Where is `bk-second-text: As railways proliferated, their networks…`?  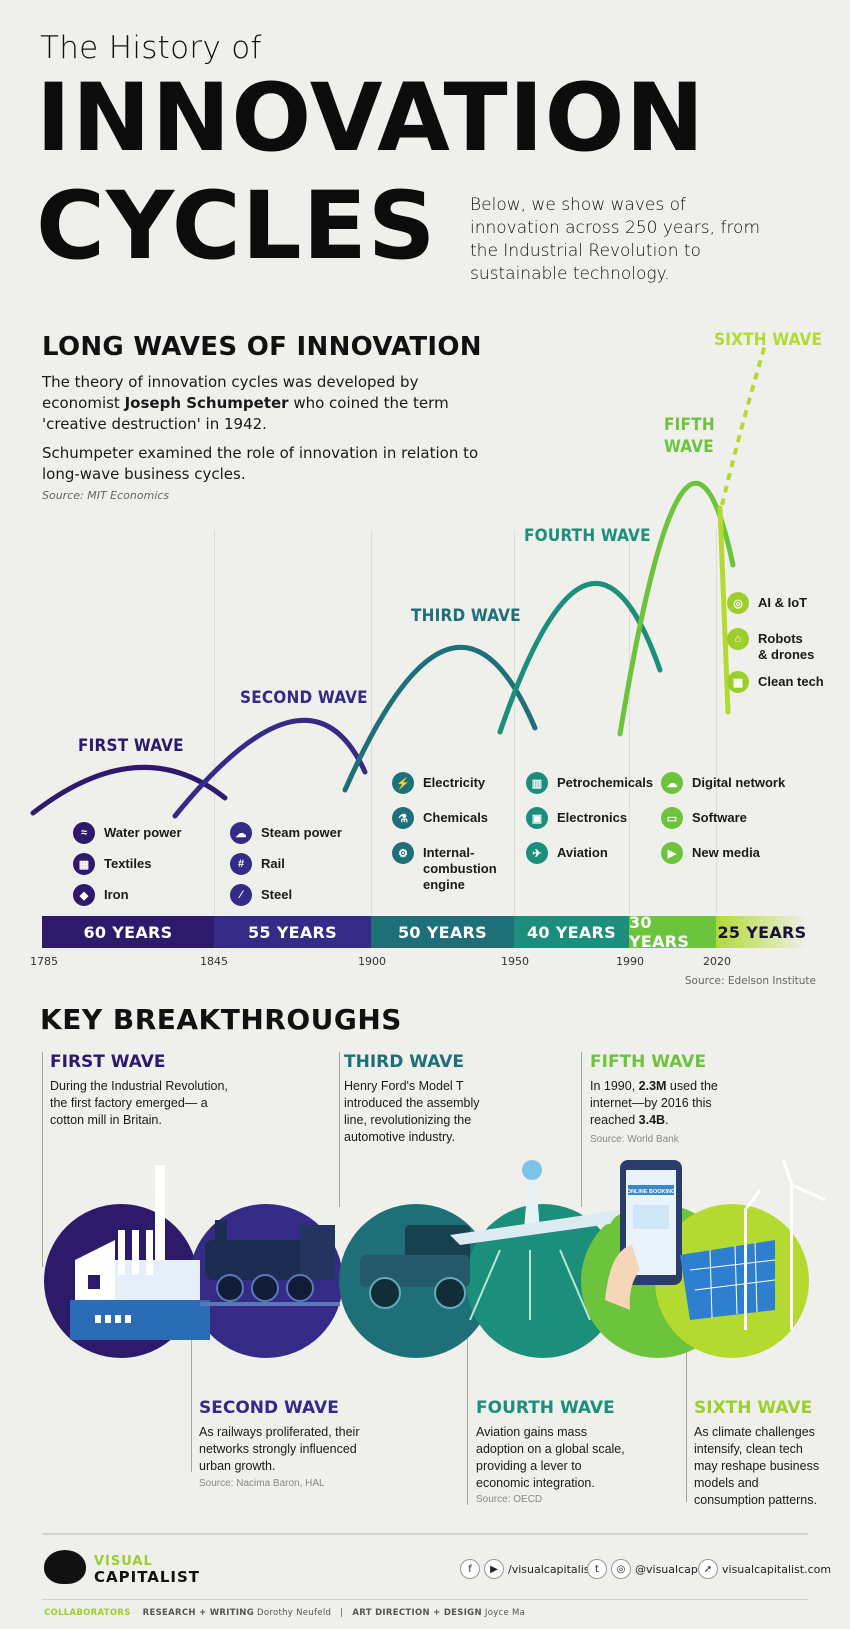 bk-second-text: As railways proliferated, their networks… is located at coordinates (279, 1449).